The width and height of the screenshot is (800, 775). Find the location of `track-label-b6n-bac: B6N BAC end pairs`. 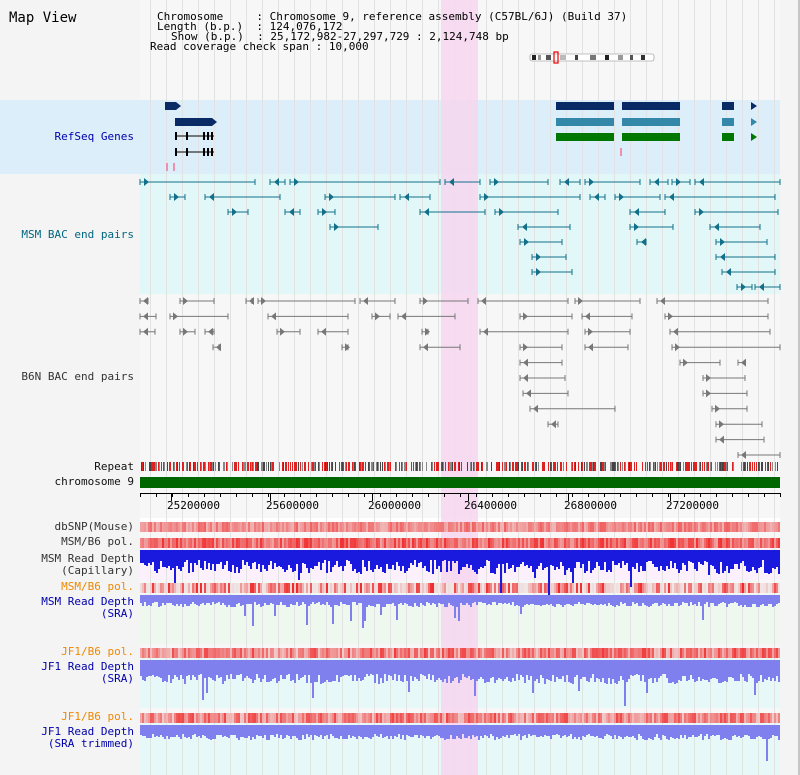

track-label-b6n-bac: B6N BAC end pairs is located at coordinates (77, 376).